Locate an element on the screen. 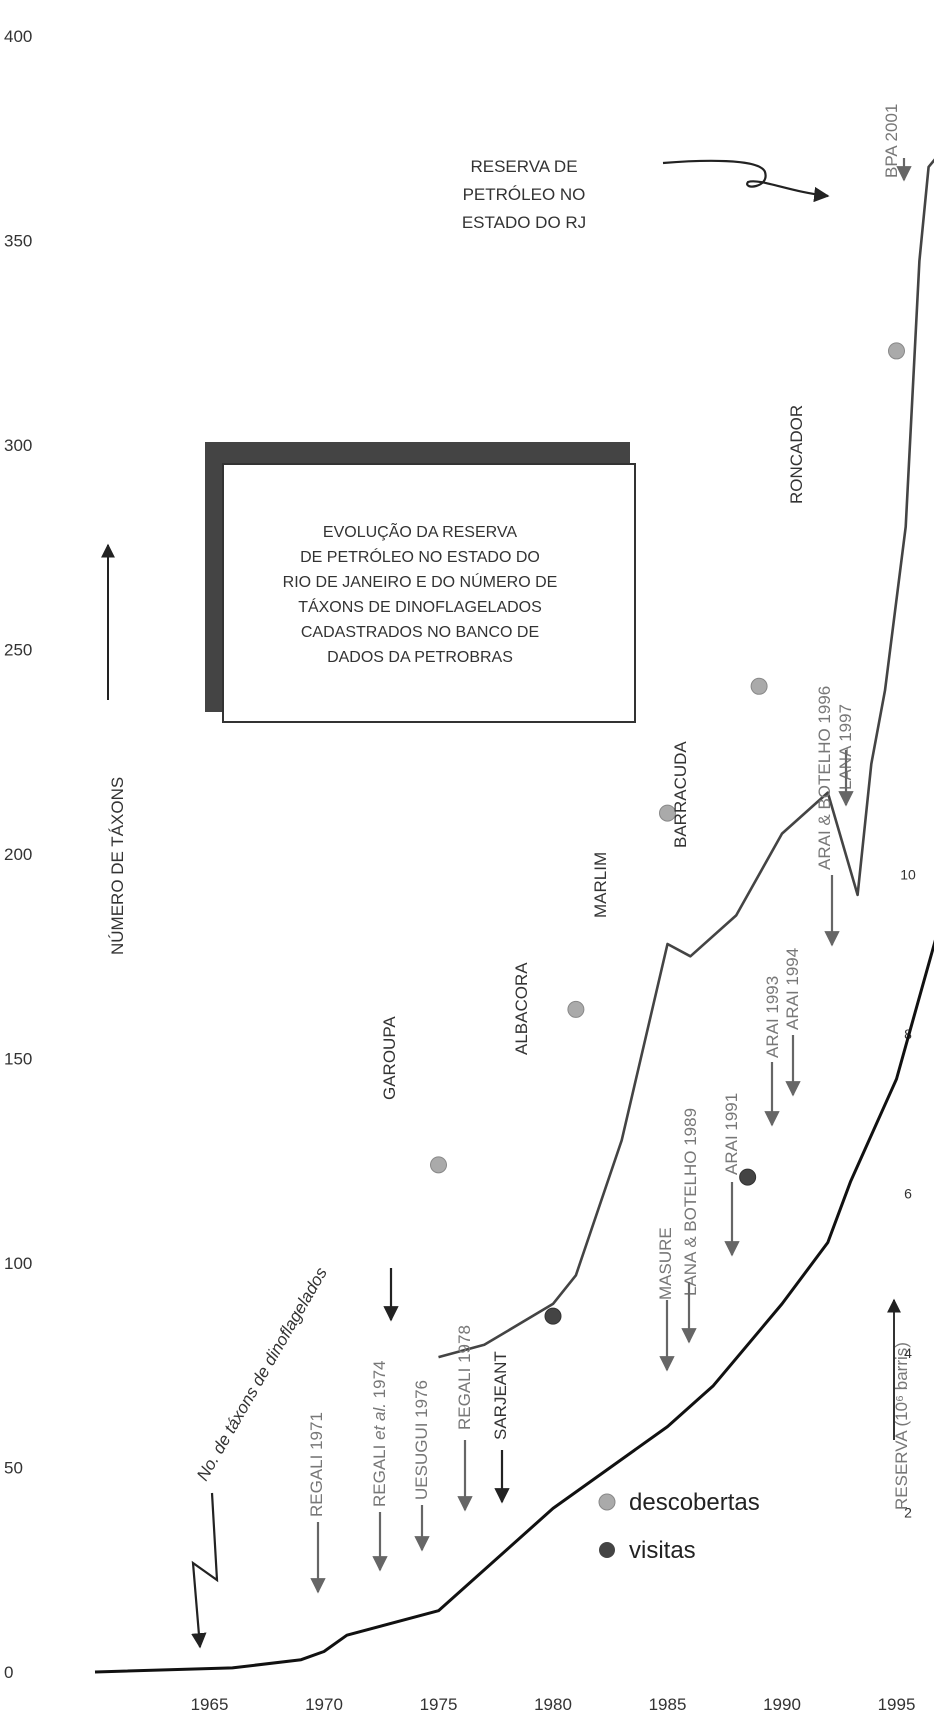  title-box-line: RIO DE JANEIRO E DO NÚMERO DE is located at coordinates (420, 581).